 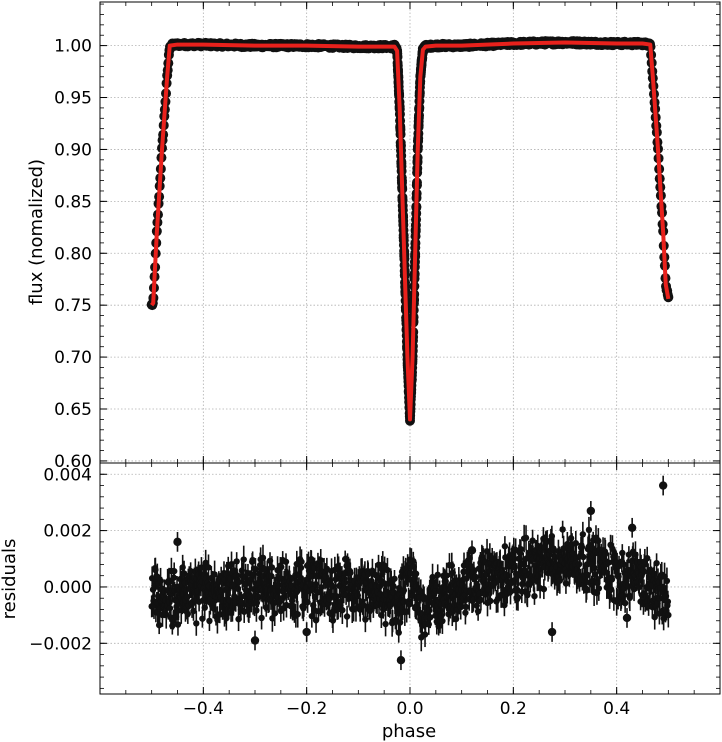 What do you see at coordinates (73, 150) in the screenshot?
I see `top-ytick-label: 0.90` at bounding box center [73, 150].